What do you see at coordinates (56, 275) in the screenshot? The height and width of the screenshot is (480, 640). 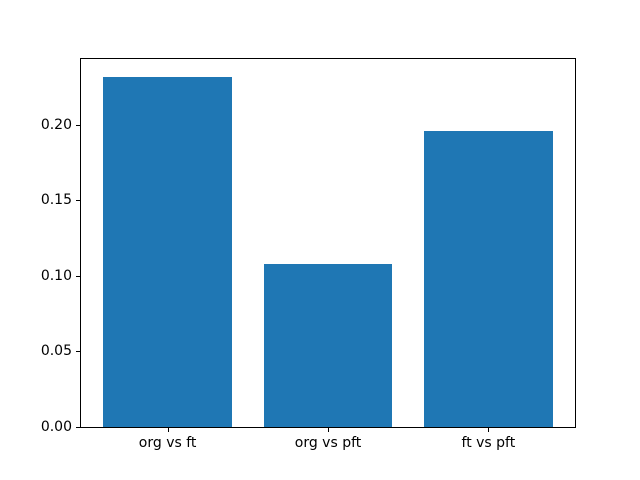 I see `y-tick-label: 0.10` at bounding box center [56, 275].